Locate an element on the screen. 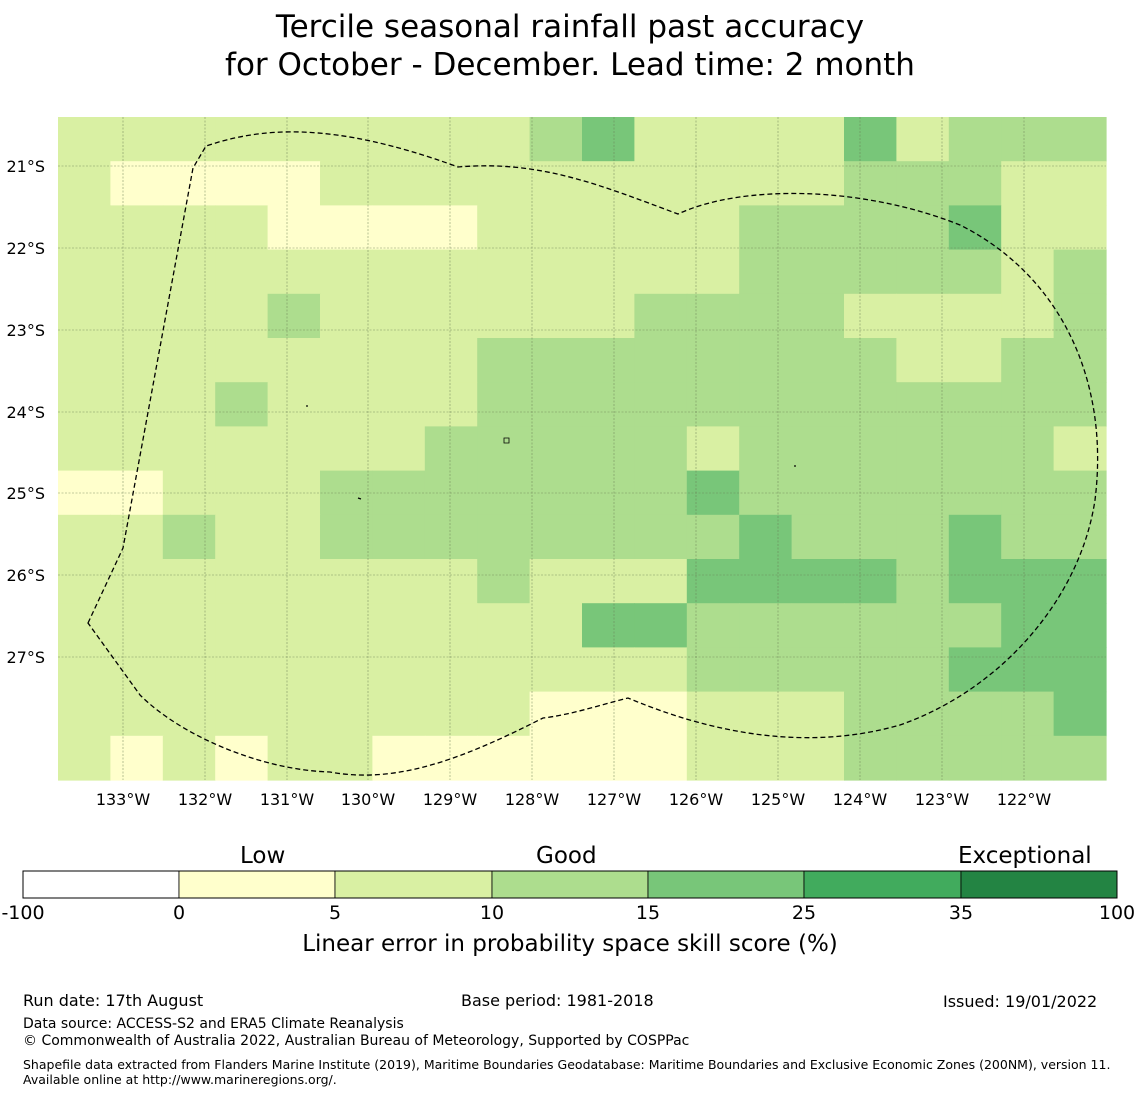  longitude-label: 124°W is located at coordinates (860, 799).